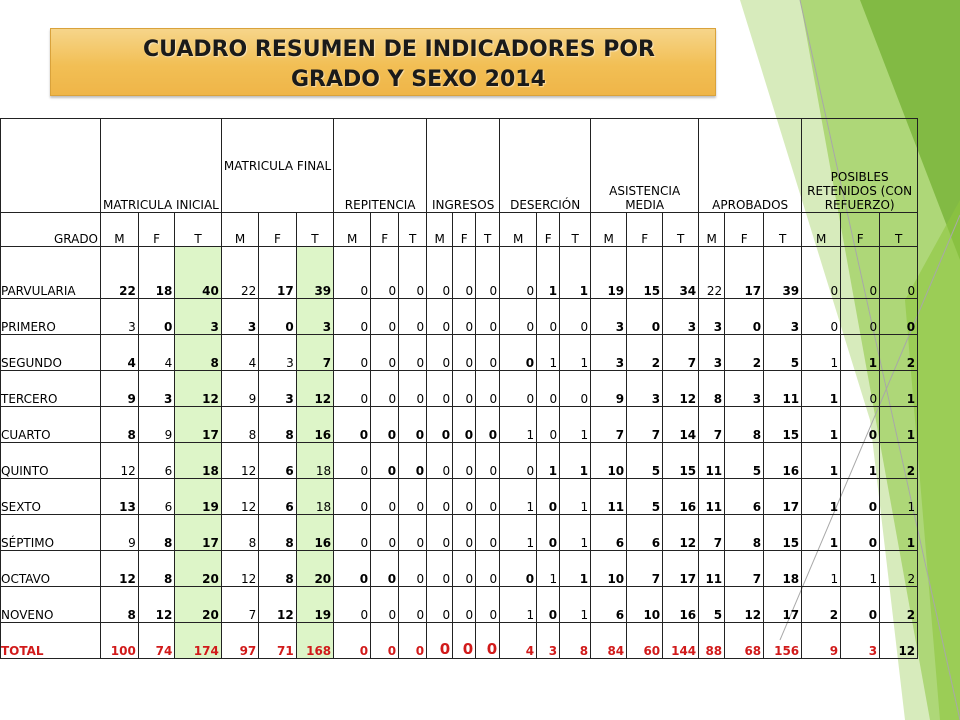 The image size is (960, 720). I want to click on table-row: OCTAVO 12 8 20 12 8 20 0 0 0 0 0 0 0 1 1 10 7 17 11 7 18 1 1 2, so click(459, 568).